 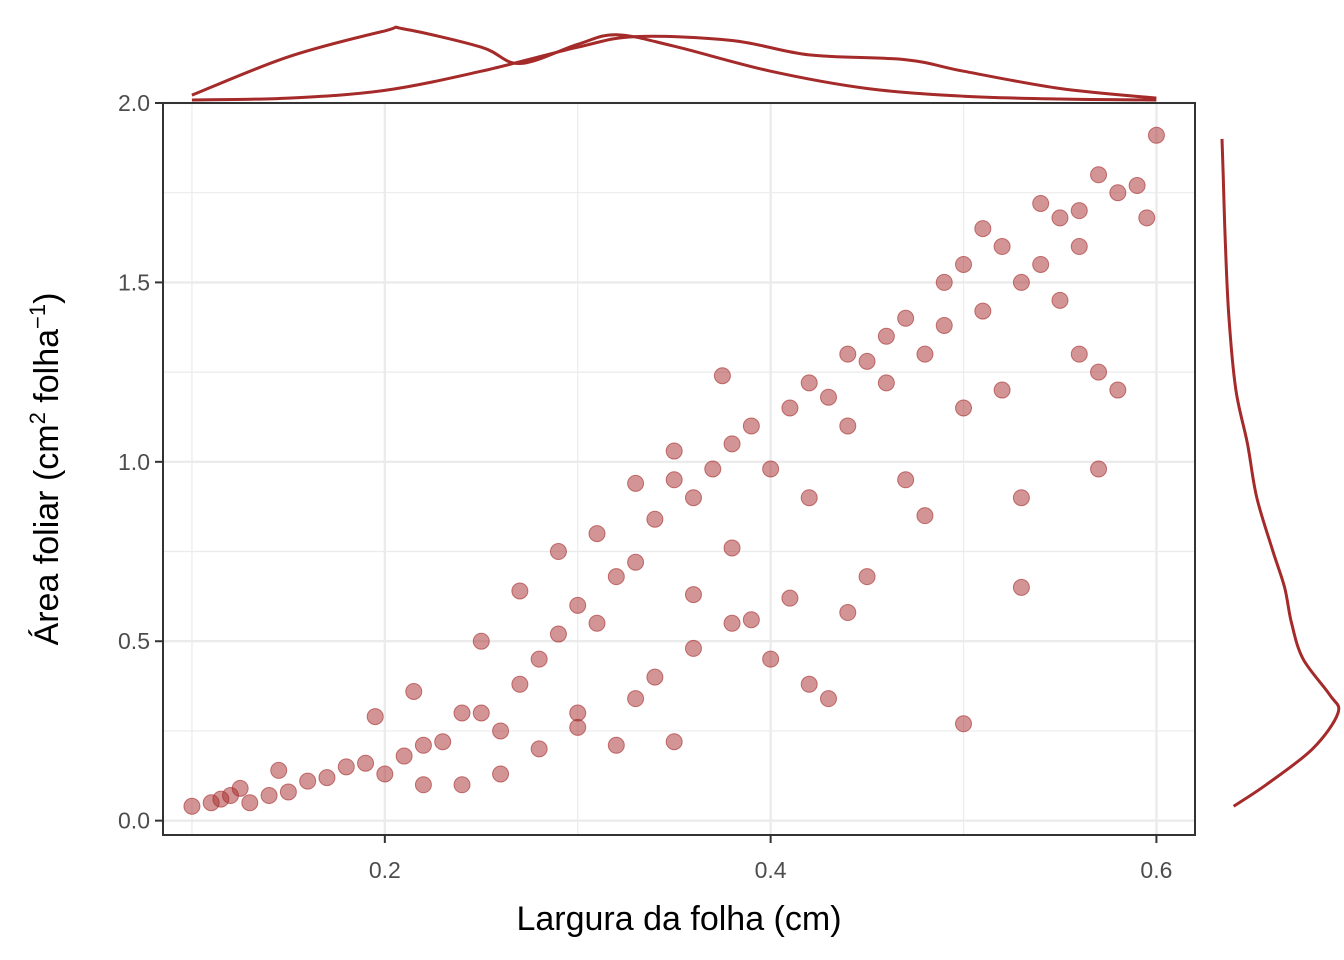 I want to click on y-axis-title-sup1: 2, so click(x=37, y=418).